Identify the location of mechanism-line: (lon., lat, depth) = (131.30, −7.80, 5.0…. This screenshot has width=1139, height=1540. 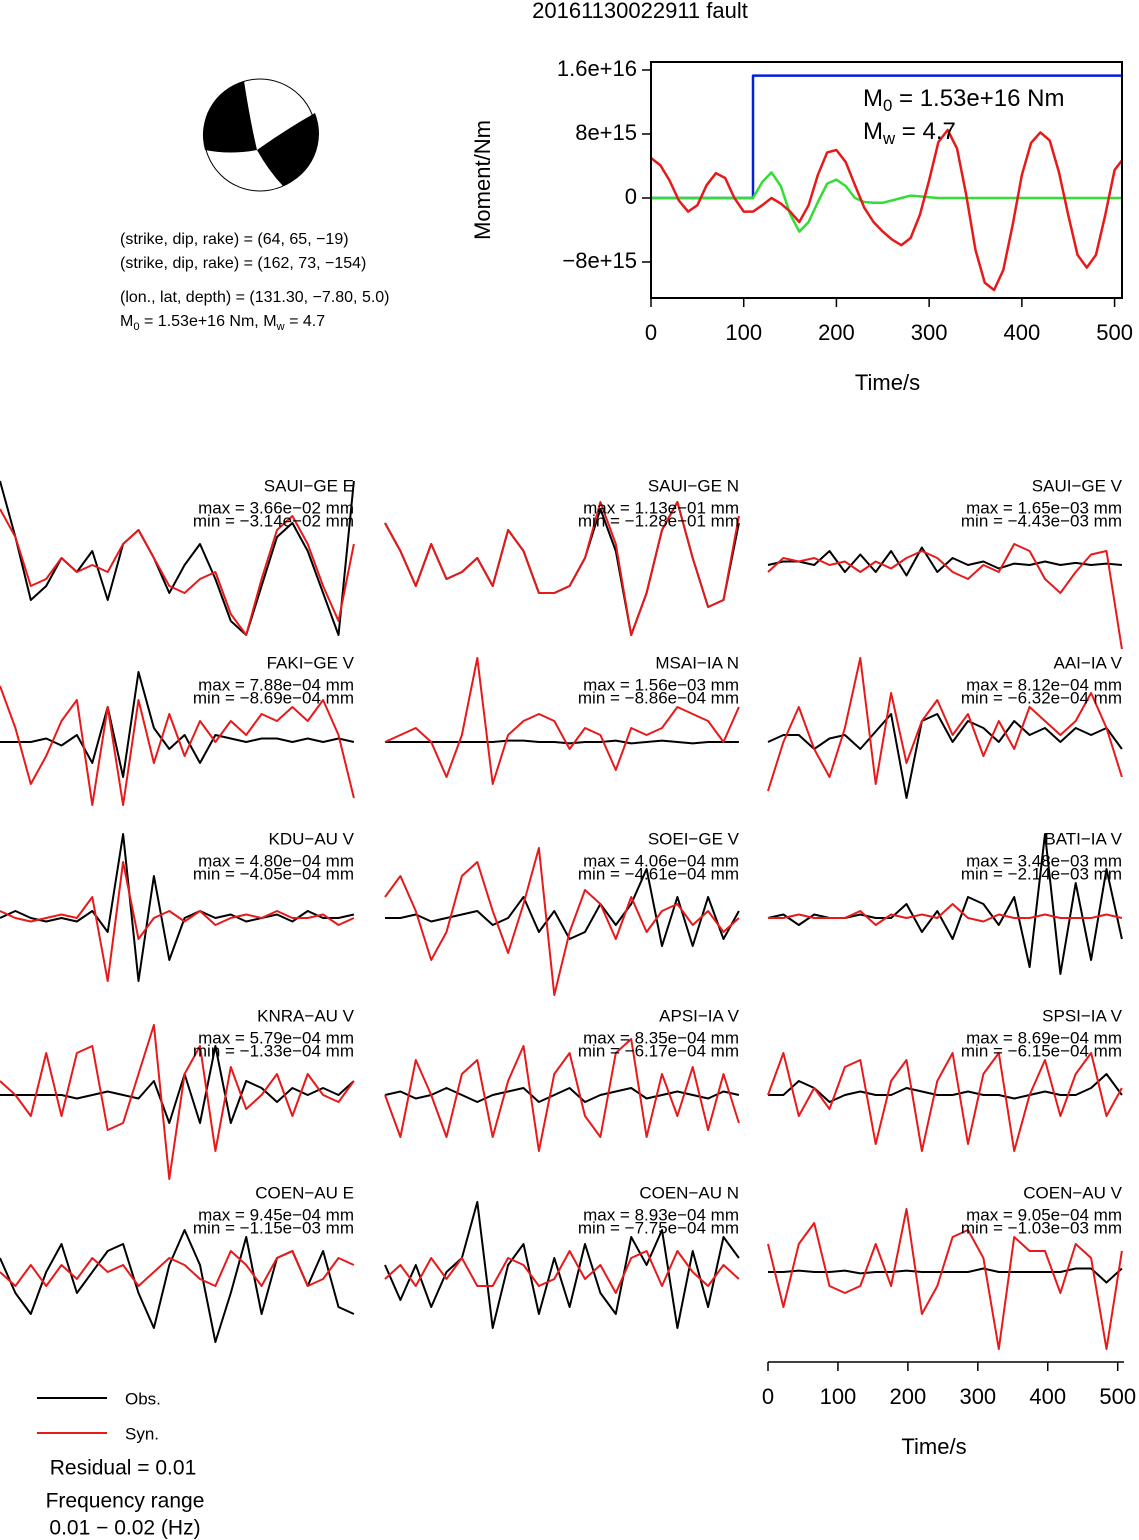
(255, 297).